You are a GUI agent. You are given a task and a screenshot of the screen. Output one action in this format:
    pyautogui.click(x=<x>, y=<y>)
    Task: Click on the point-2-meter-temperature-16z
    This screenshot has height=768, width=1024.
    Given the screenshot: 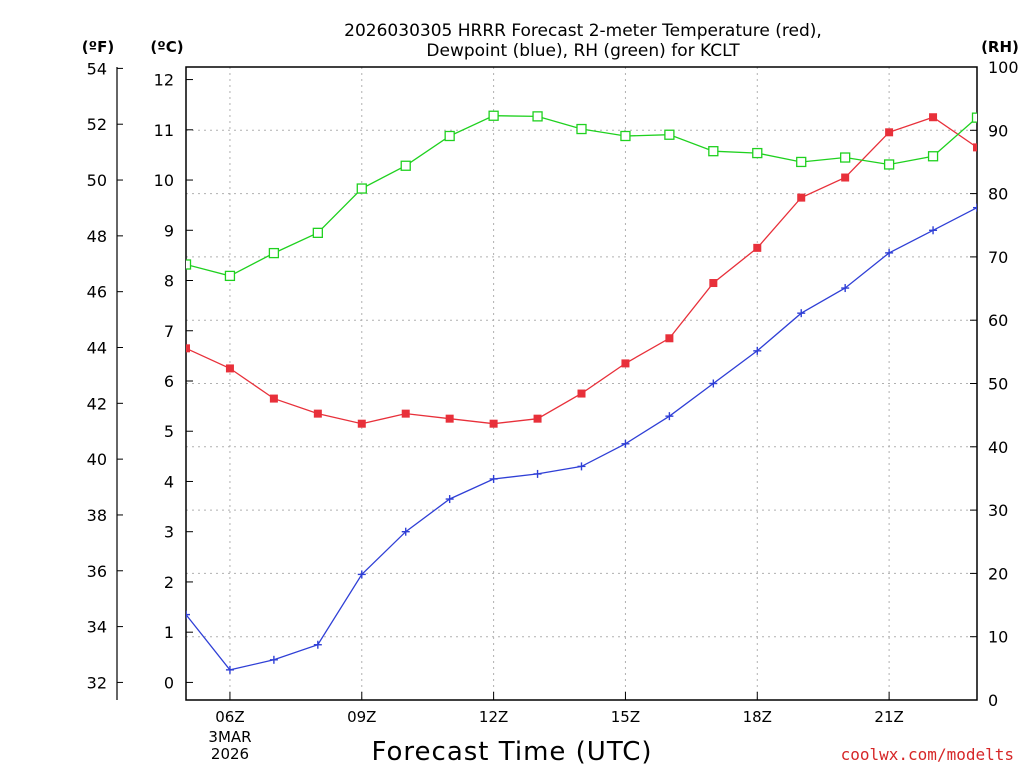 What is the action you would take?
    pyautogui.click(x=669, y=338)
    